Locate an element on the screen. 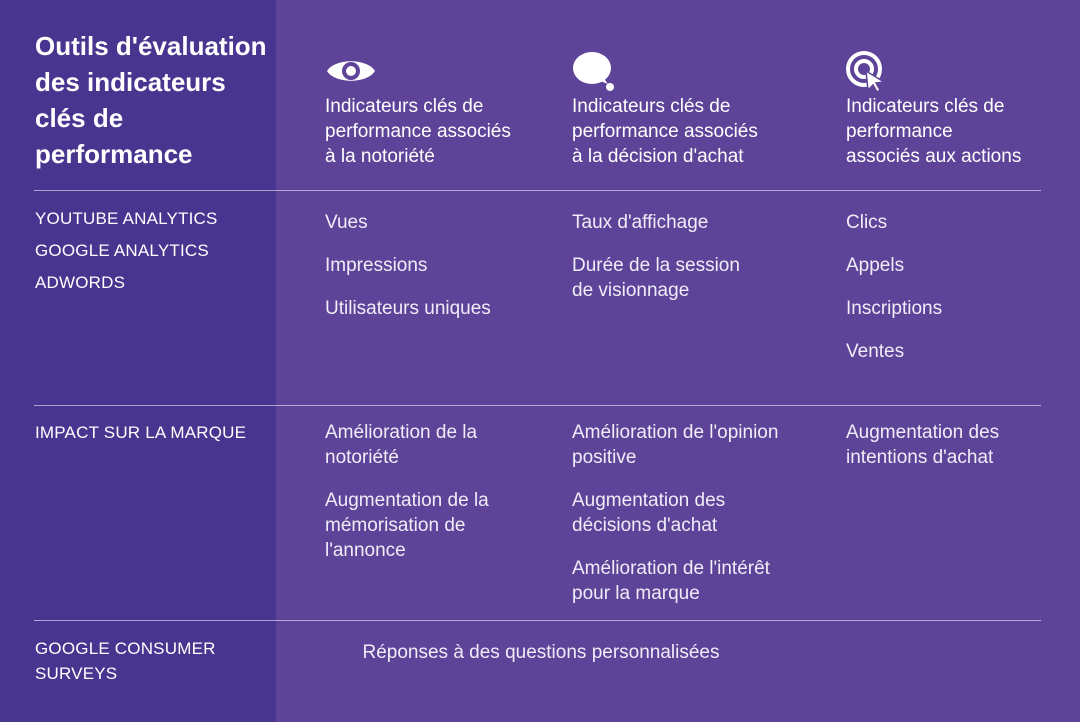 This screenshot has height=722, width=1080. speech-bubble-icon is located at coordinates (593, 71).